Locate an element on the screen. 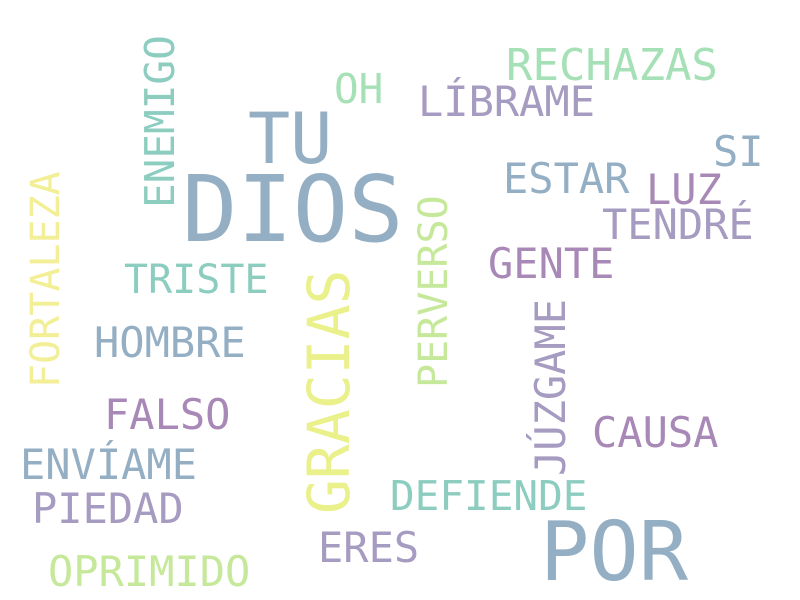 The height and width of the screenshot is (600, 800). word-gente: GENTE is located at coordinates (551, 263).